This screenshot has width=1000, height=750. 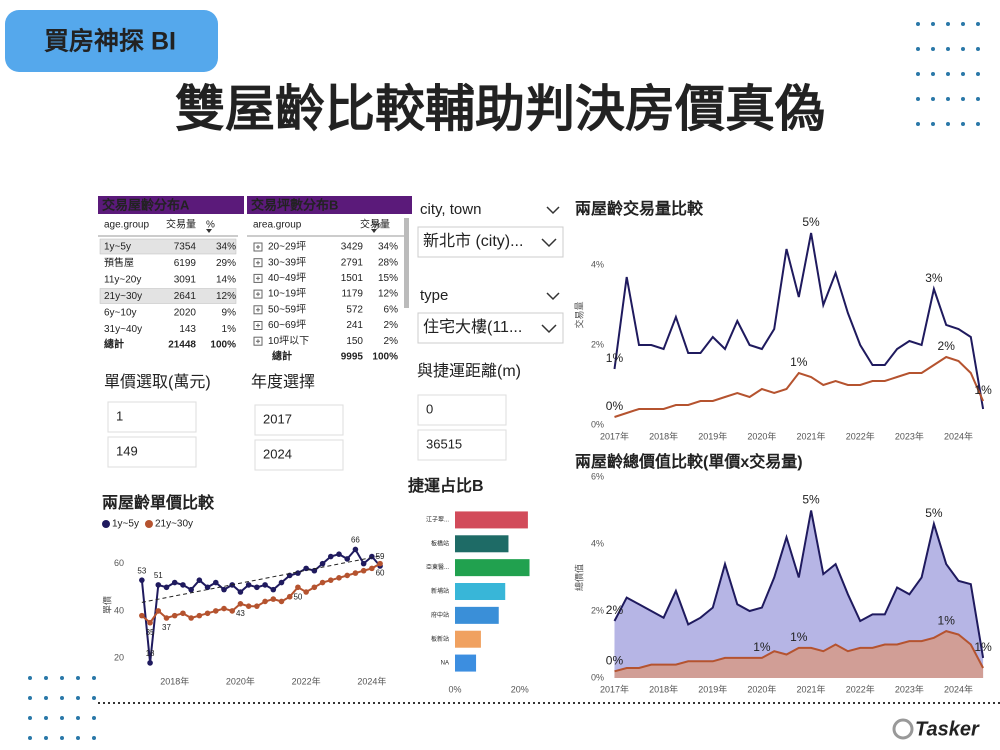 I want to click on category-label: 板新站, so click(x=440, y=639).